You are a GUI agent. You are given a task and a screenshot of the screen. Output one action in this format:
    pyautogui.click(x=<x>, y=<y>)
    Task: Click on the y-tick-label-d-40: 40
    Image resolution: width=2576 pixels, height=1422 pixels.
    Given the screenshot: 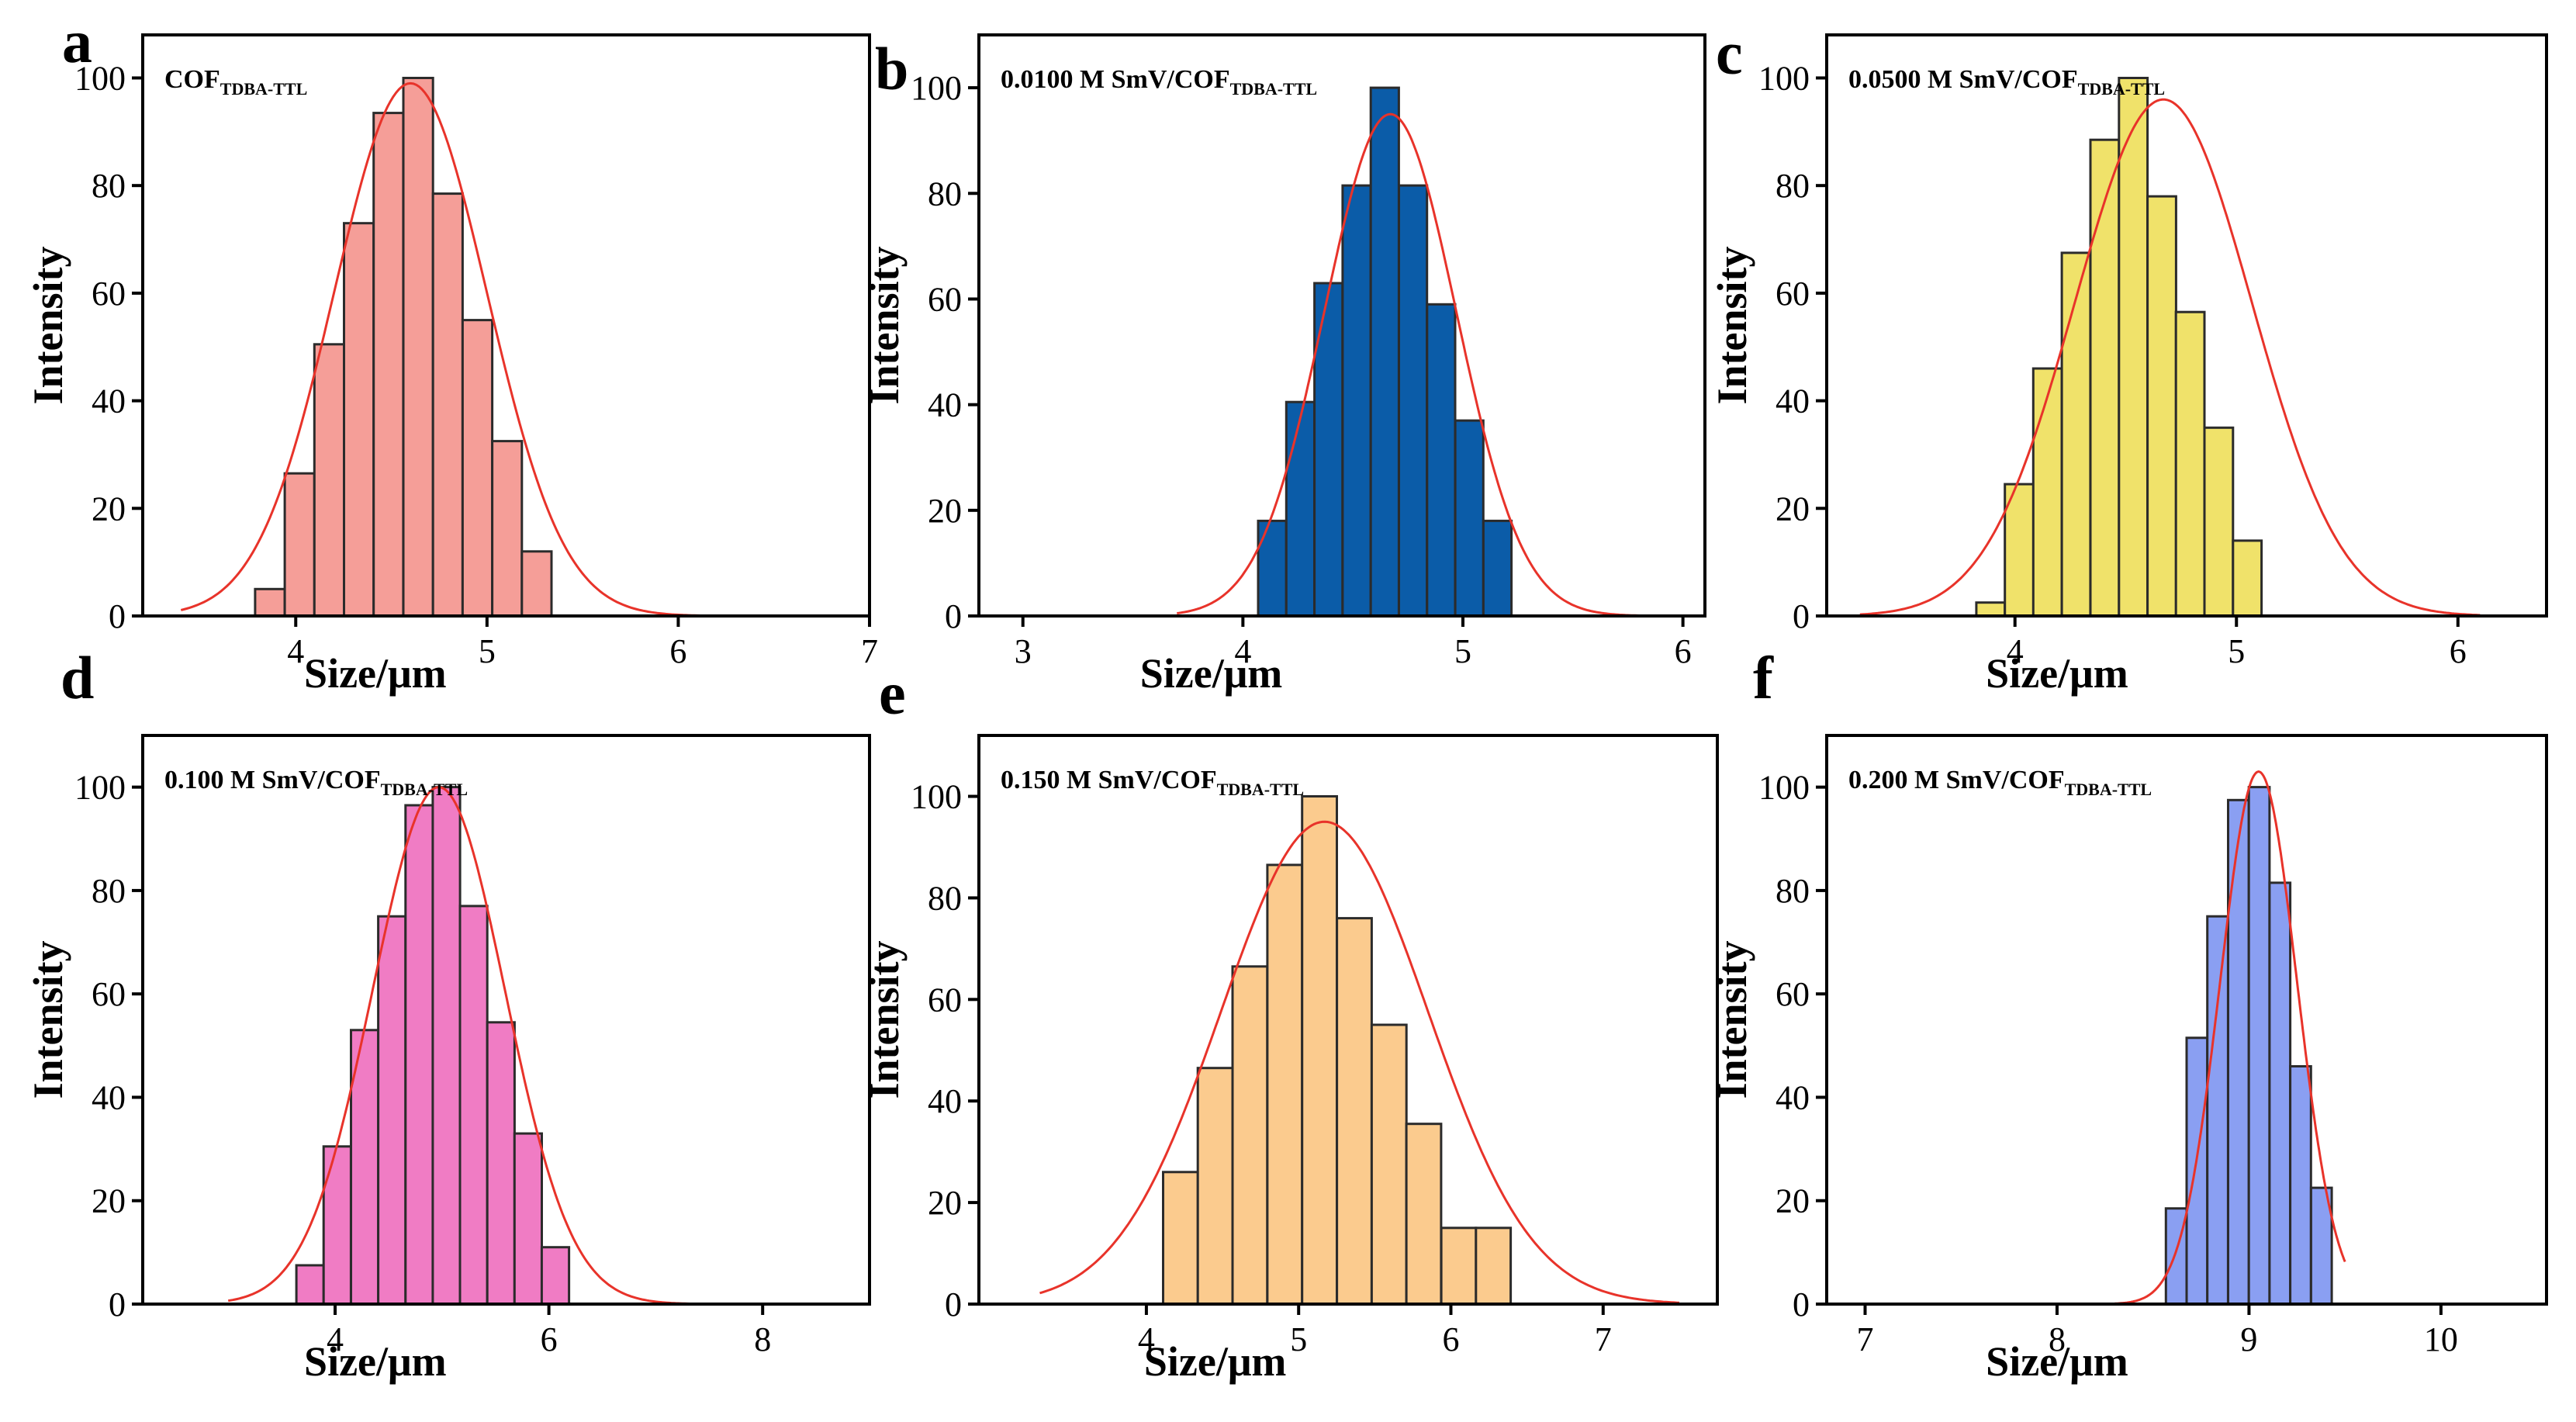 What is the action you would take?
    pyautogui.click(x=109, y=1097)
    